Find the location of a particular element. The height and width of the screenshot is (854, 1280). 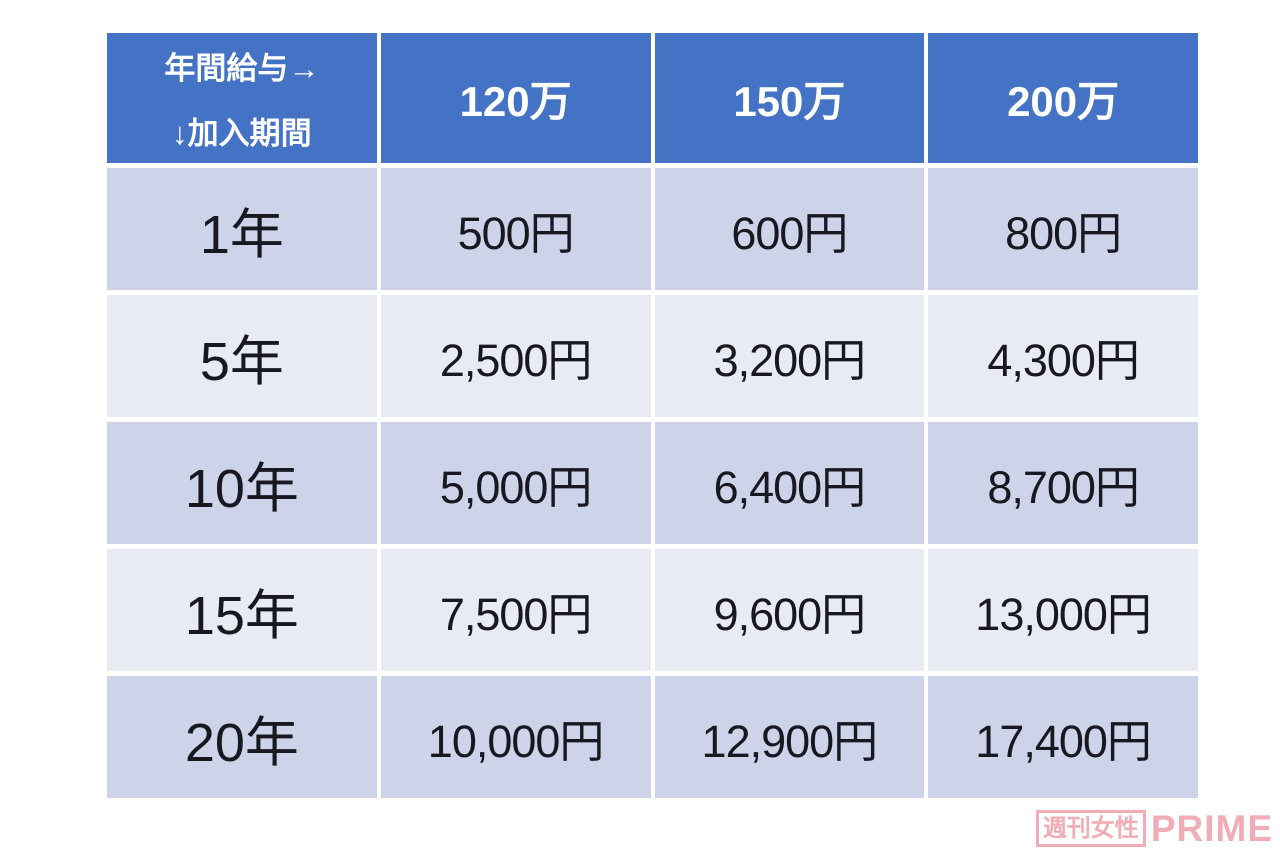

value-15year-150man: 9,600円 is located at coordinates (789, 610).